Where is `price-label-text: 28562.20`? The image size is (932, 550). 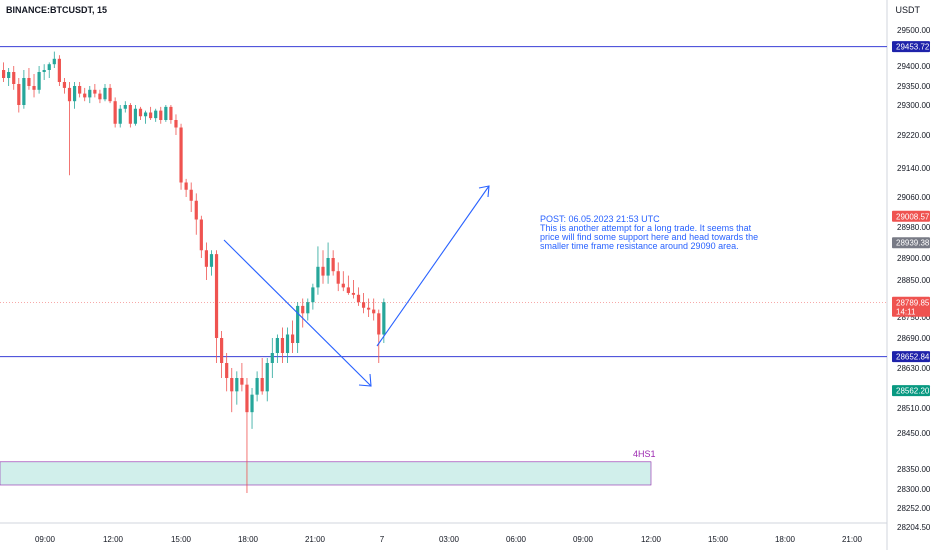
price-label-text: 28562.20 is located at coordinates (913, 391).